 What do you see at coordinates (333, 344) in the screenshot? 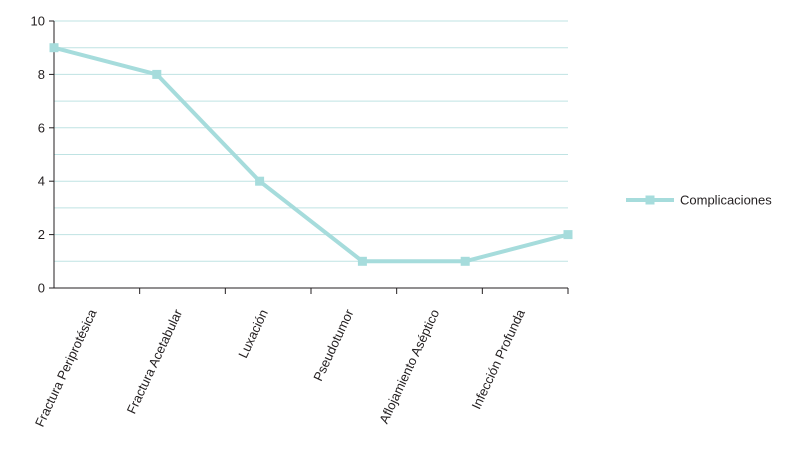
I see `x-tick-label: Pseudotumor` at bounding box center [333, 344].